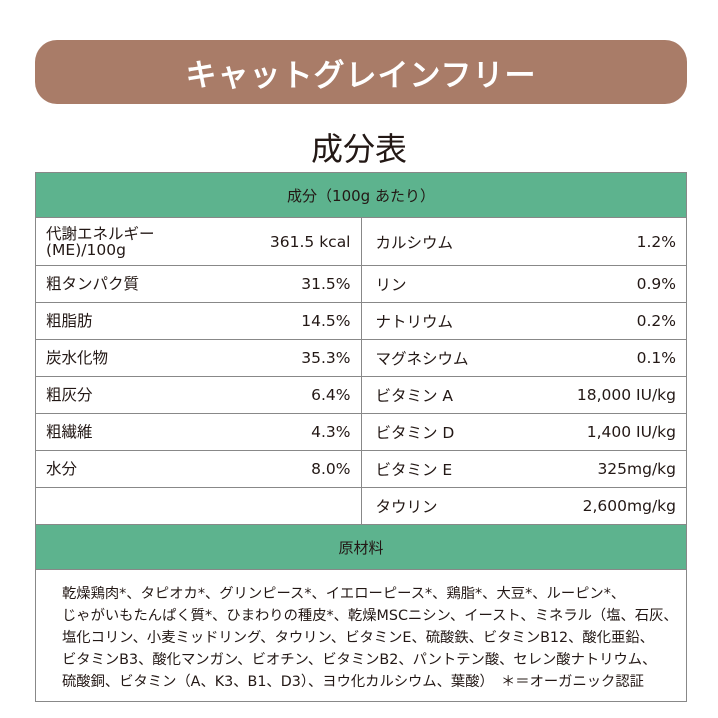 This screenshot has height=718, width=718. I want to click on item-value: 0.1%, so click(656, 358).